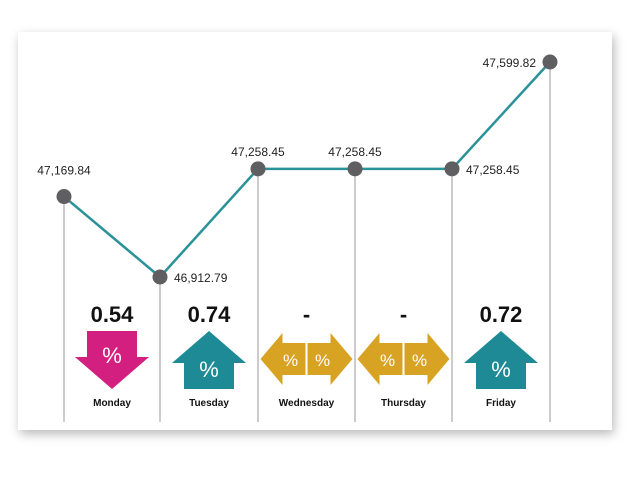 This screenshot has height=480, width=640. What do you see at coordinates (403, 403) in the screenshot?
I see `day-label-thursday: Thursday` at bounding box center [403, 403].